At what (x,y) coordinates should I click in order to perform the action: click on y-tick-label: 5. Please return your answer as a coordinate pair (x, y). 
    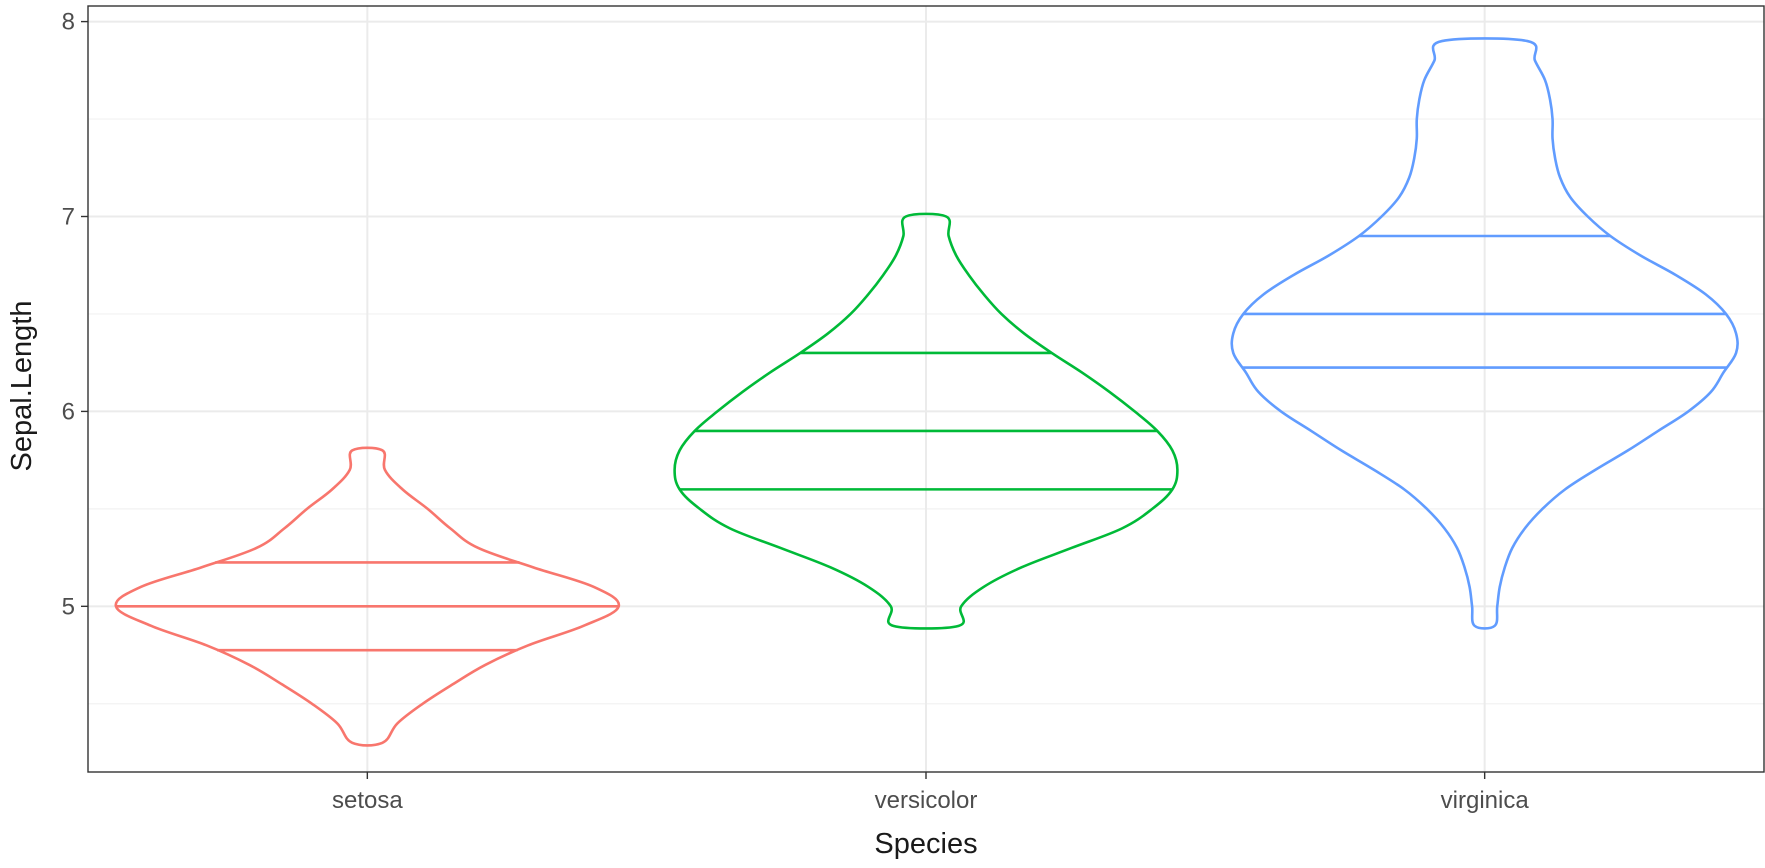
    Looking at the image, I should click on (68, 606).